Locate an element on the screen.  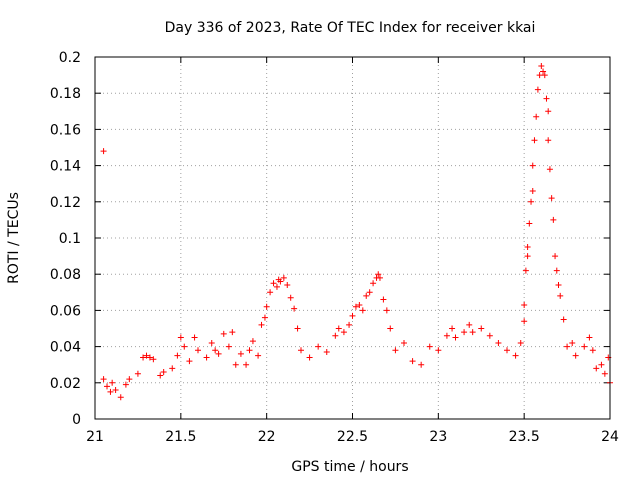
x-tick-label: 23.5 is located at coordinates (524, 437).